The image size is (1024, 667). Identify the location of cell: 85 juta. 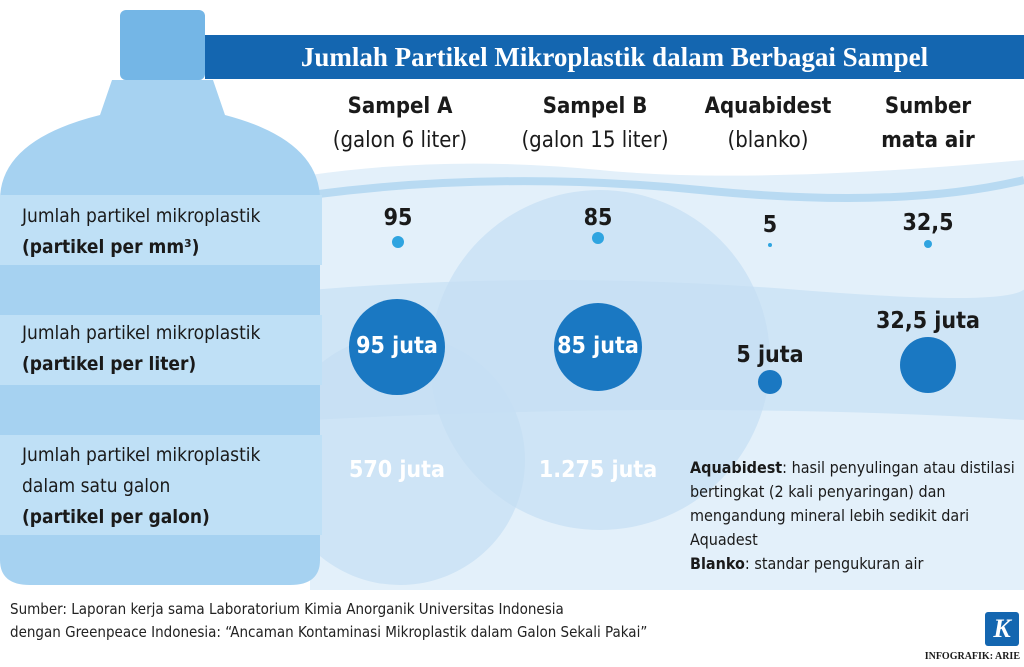
(598, 346).